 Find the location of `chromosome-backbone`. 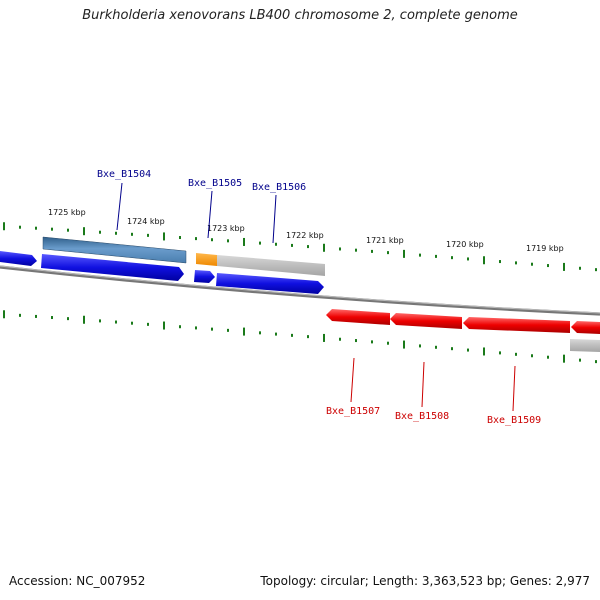

chromosome-backbone is located at coordinates (300, 290).